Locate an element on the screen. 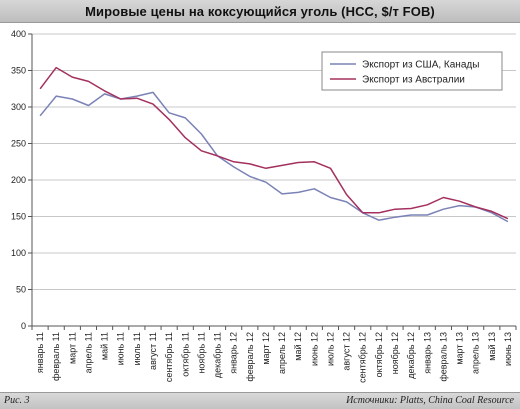 This screenshot has height=409, width=520. y-tick-labels: 0 50 100 150 200 250 300 350 400 is located at coordinates (21, 180).